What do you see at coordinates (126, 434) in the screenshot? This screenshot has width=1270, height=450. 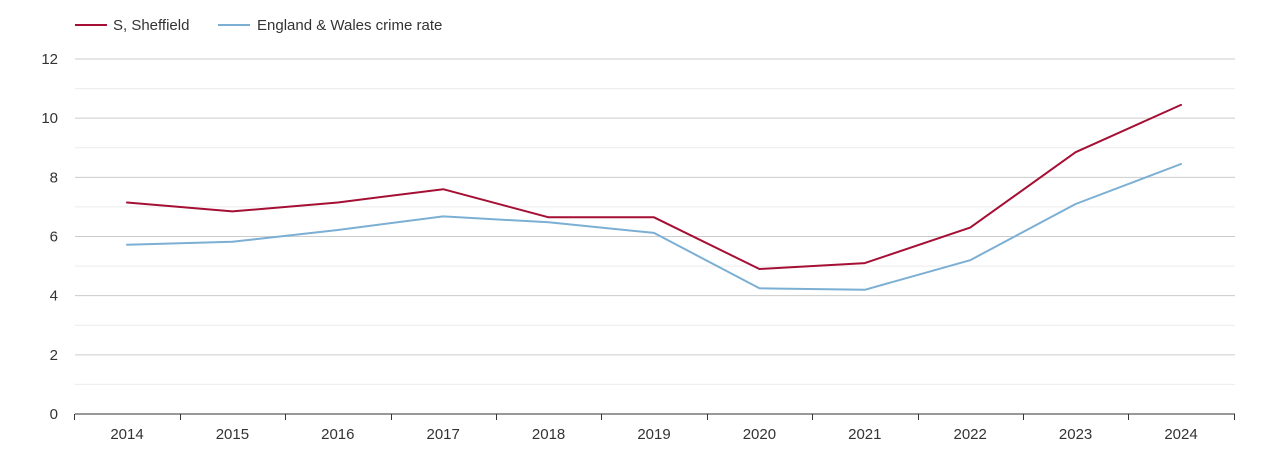 I see `x-tick-label: 2014` at bounding box center [126, 434].